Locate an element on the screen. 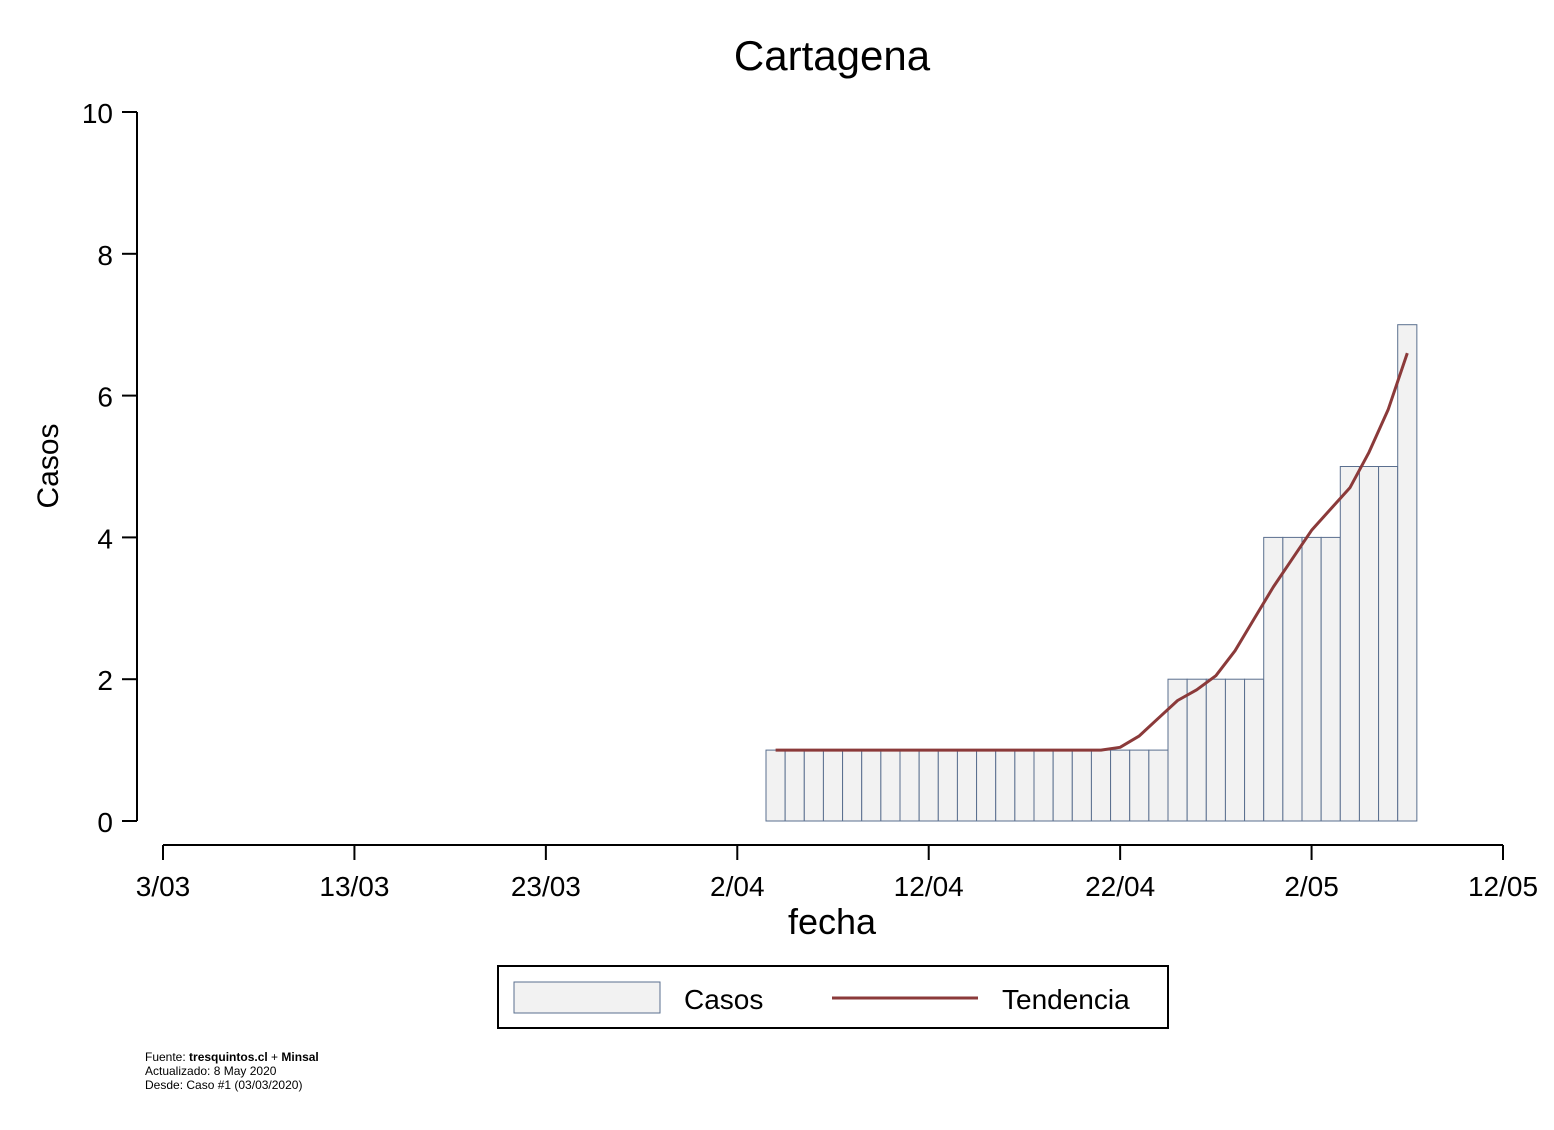 The width and height of the screenshot is (1554, 1130). footer-updated: Actualizado: 8 May 2020 is located at coordinates (211, 1071).